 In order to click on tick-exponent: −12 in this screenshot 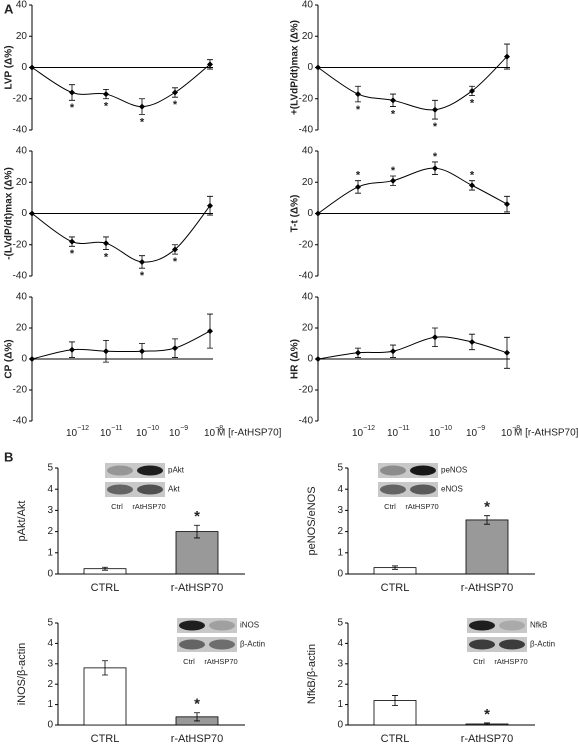, I will do `click(83, 428)`.